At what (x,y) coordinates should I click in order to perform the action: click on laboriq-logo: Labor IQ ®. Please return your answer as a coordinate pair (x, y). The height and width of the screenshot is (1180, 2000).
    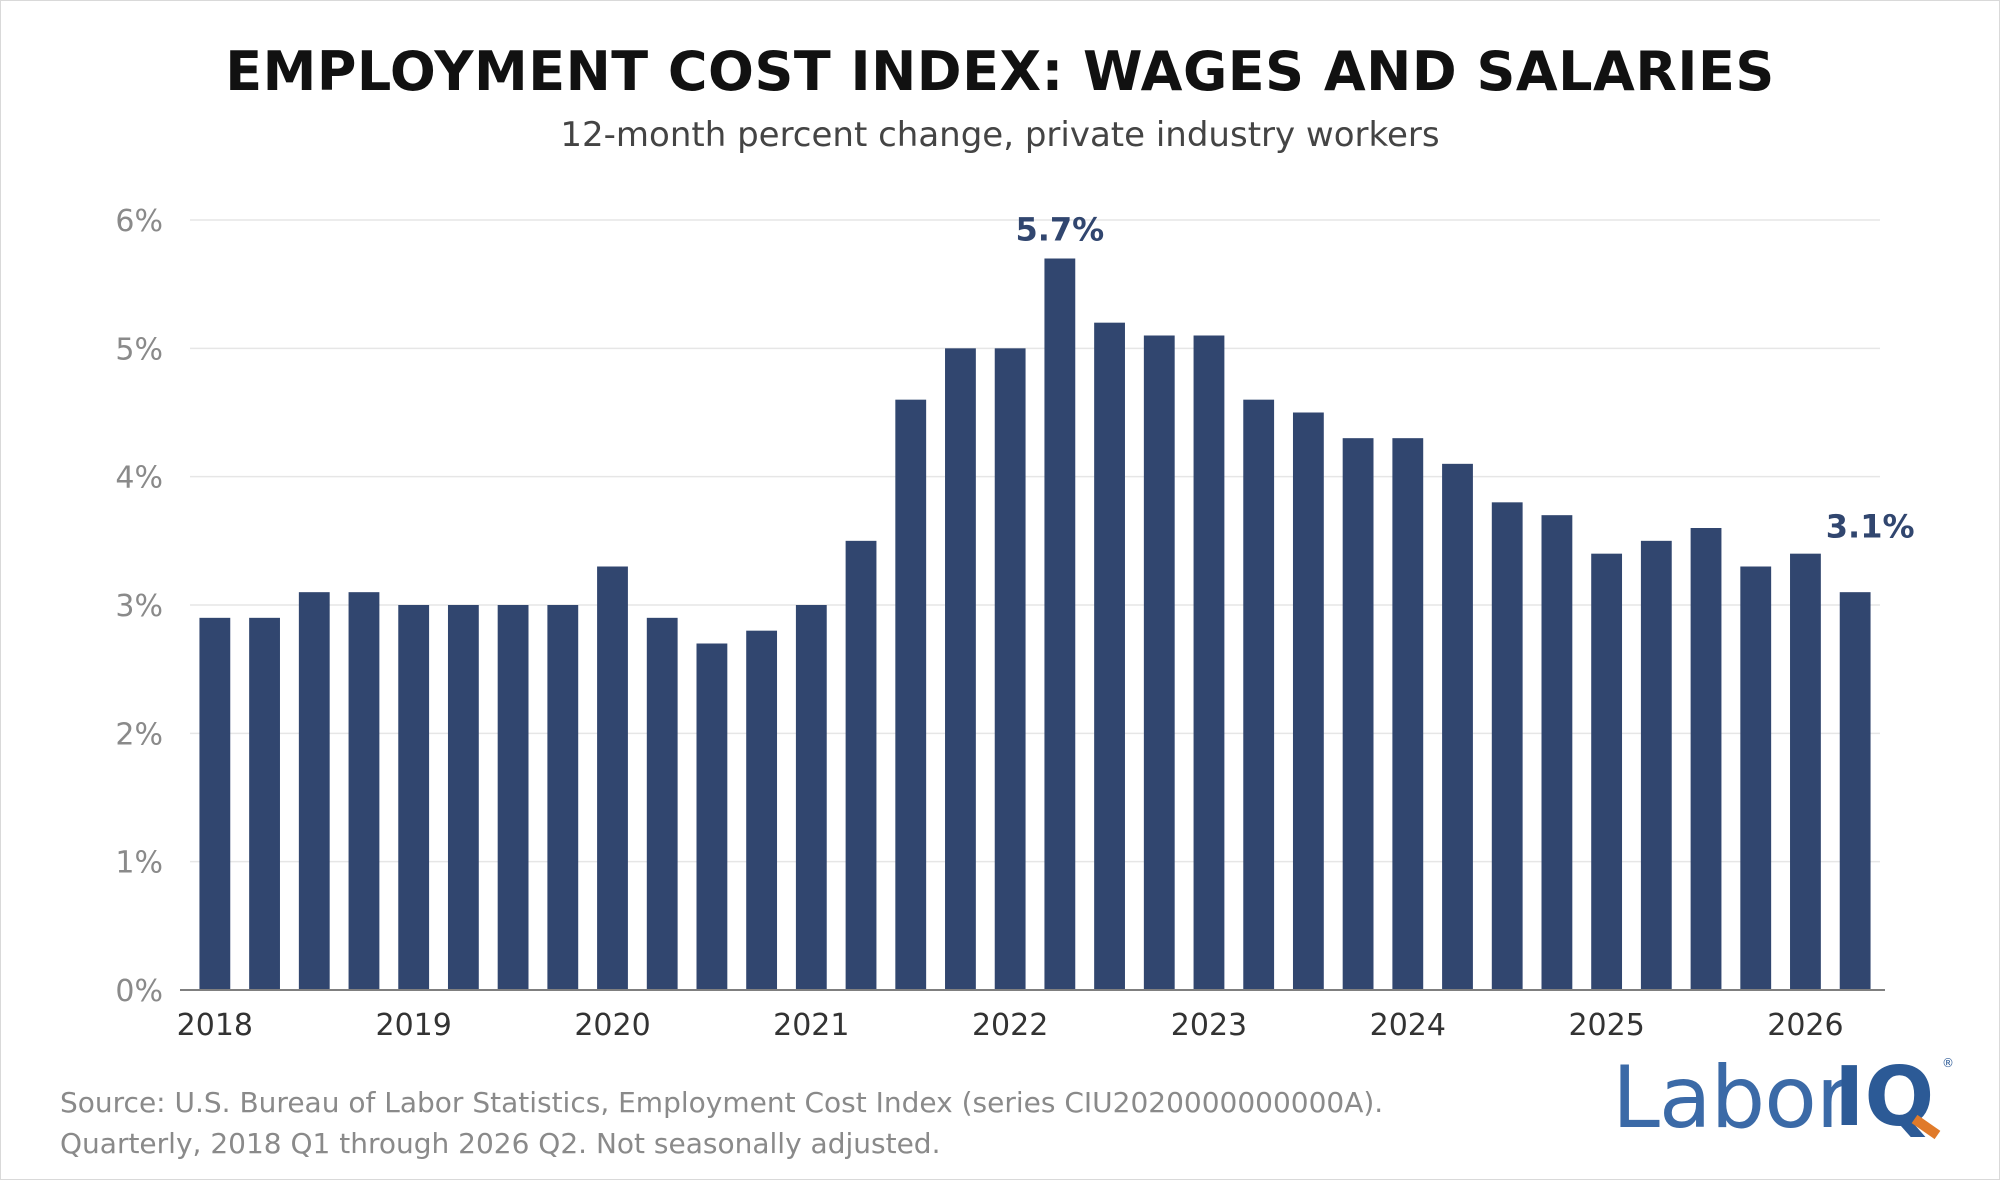
    Looking at the image, I should click on (1783, 1098).